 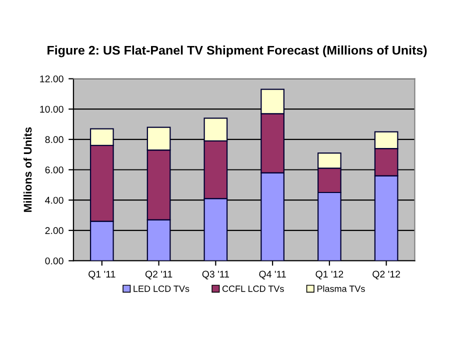 What do you see at coordinates (52, 109) in the screenshot?
I see `y-tick-label: 10.00` at bounding box center [52, 109].